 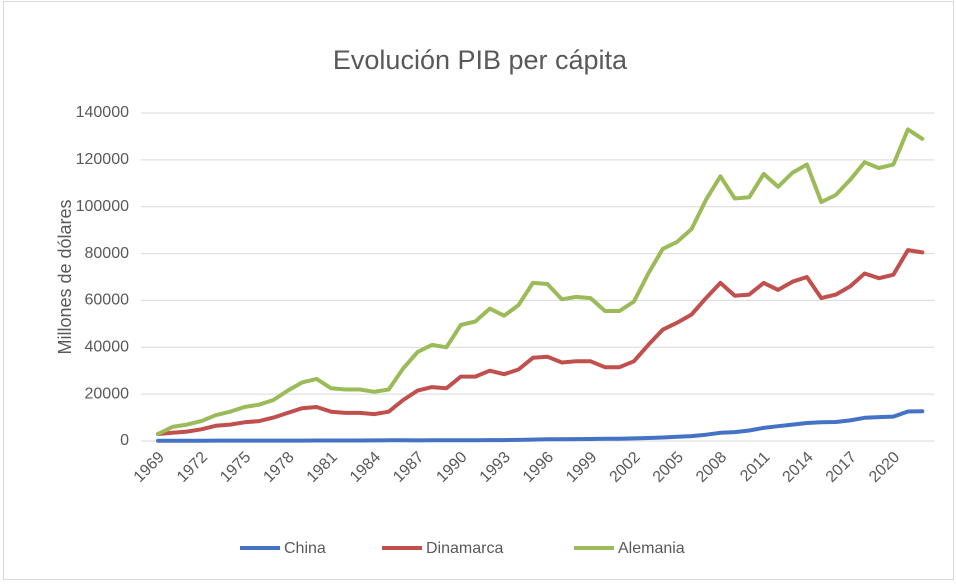 What do you see at coordinates (480, 60) in the screenshot?
I see `chart-title: Evolución PIB per cápita` at bounding box center [480, 60].